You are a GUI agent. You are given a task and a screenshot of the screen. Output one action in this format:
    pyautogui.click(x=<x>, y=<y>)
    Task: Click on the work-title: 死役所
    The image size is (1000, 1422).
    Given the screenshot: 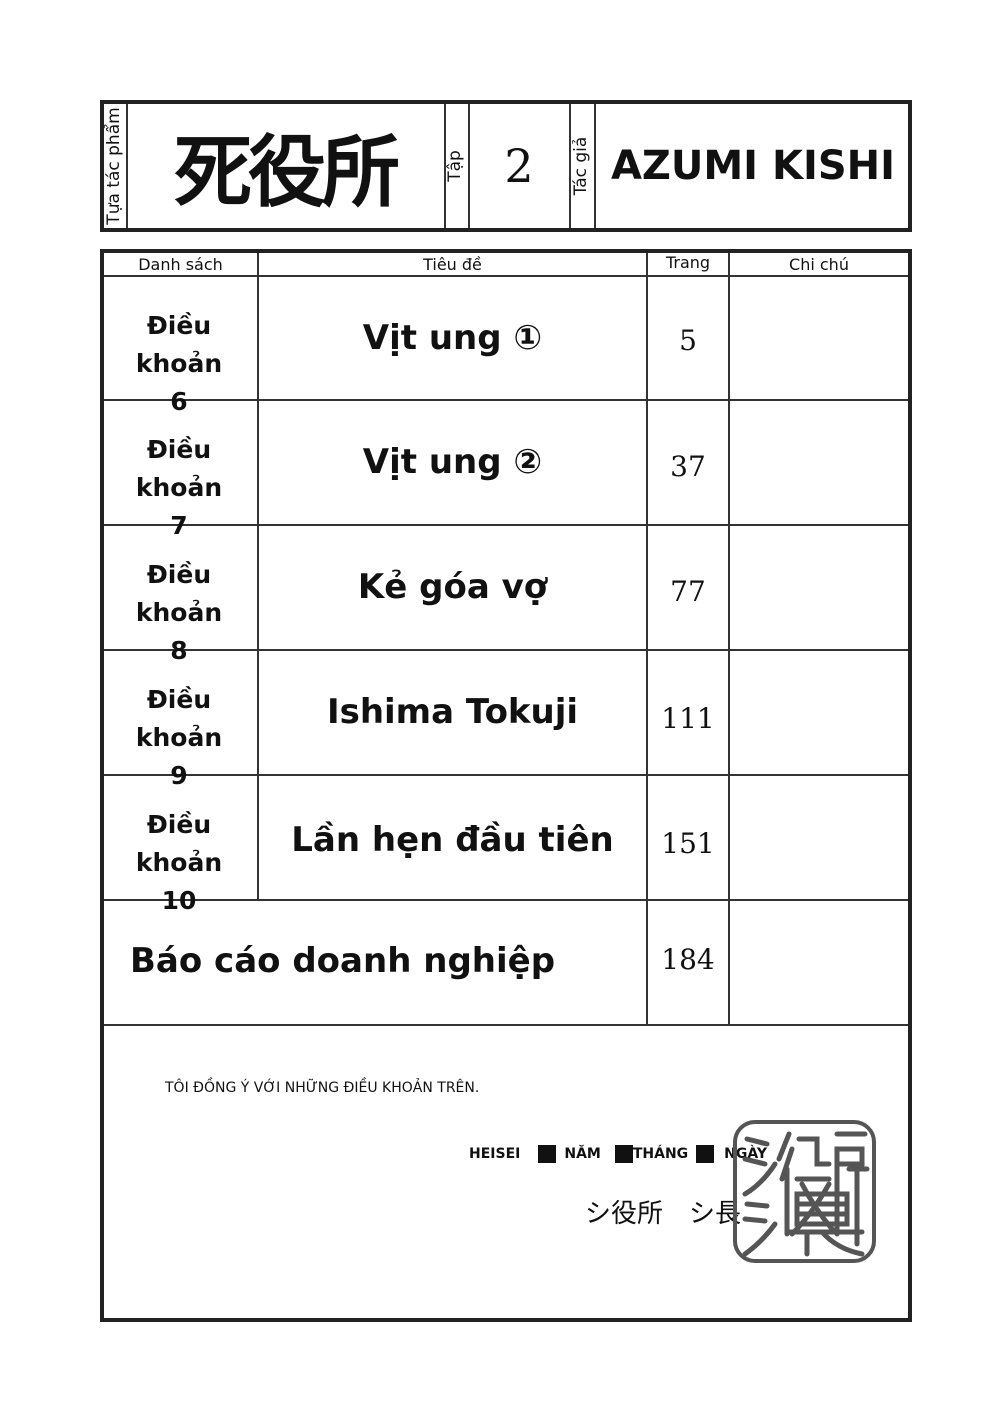 What is the action you would take?
    pyautogui.click(x=286, y=172)
    